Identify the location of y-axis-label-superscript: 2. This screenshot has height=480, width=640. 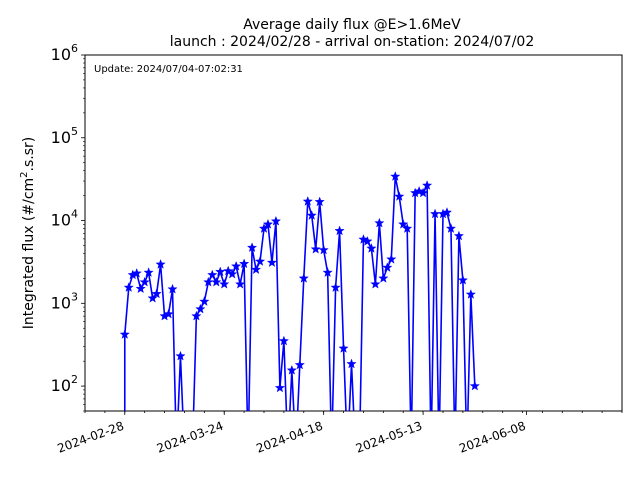
(24, 174).